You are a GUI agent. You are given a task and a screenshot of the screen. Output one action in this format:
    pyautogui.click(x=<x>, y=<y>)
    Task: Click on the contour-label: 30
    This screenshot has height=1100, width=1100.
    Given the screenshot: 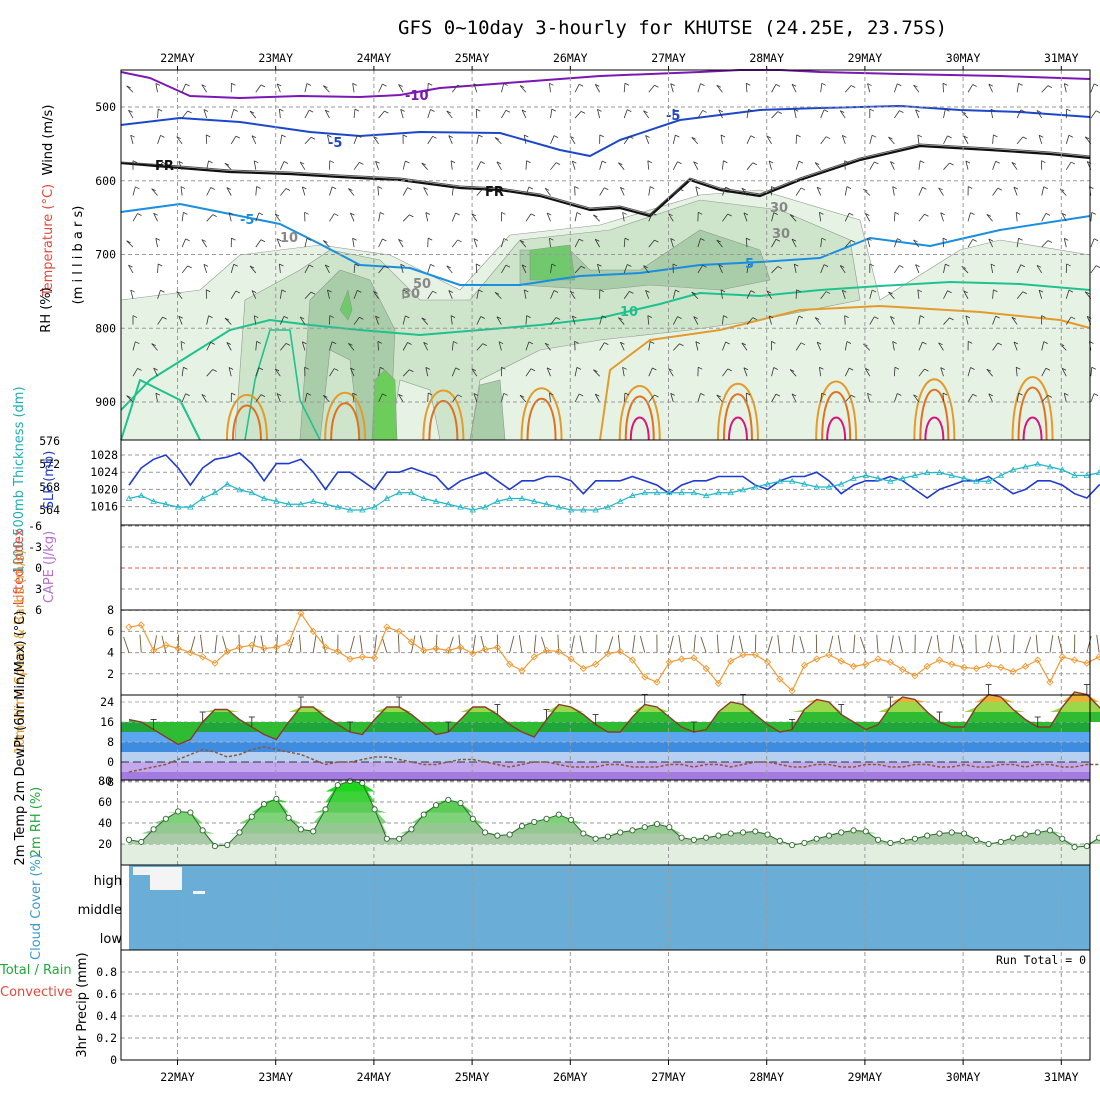 What is the action you would take?
    pyautogui.click(x=781, y=234)
    